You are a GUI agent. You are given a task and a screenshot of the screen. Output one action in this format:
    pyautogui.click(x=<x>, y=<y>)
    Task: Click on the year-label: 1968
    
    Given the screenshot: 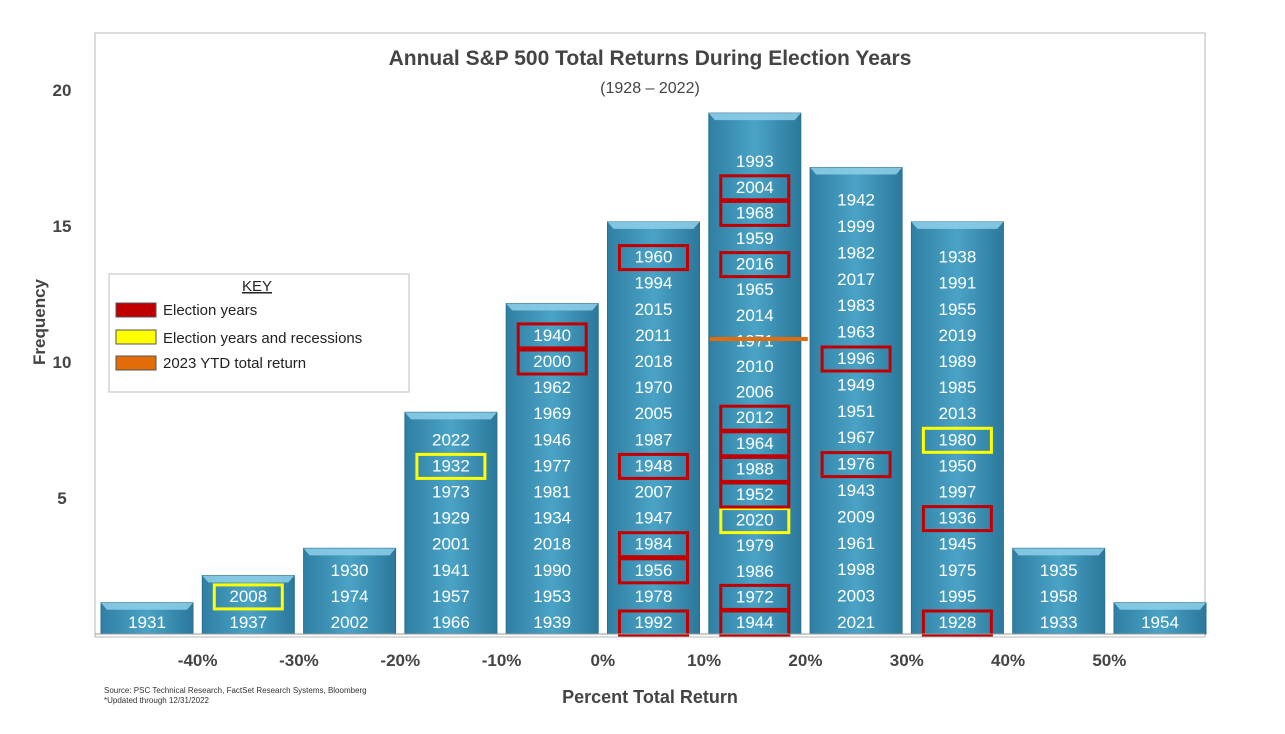 What is the action you would take?
    pyautogui.click(x=755, y=212)
    